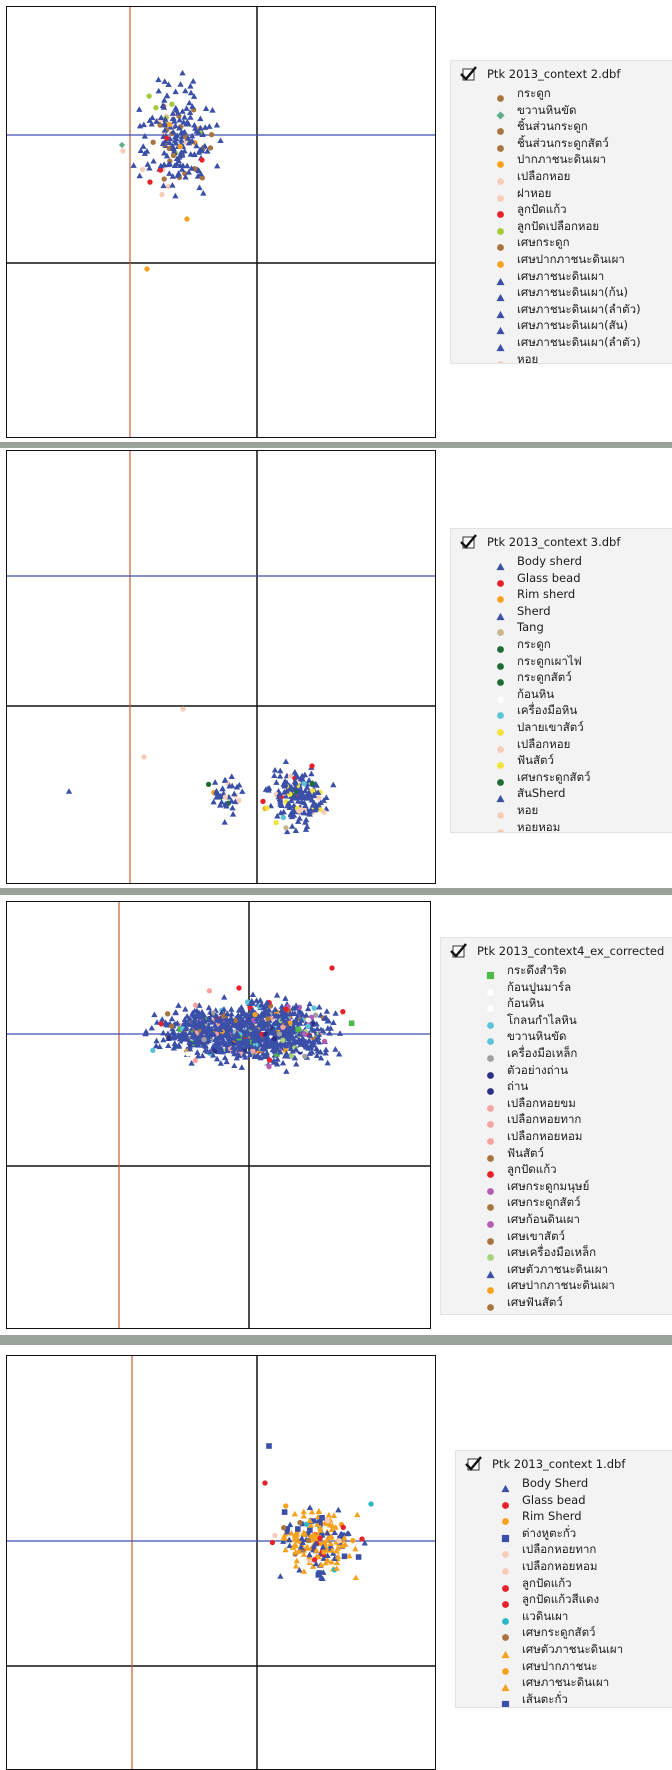 The width and height of the screenshot is (672, 1770). Describe the element at coordinates (556, 1103) in the screenshot. I see `legend-item: เปลือกหอยขม` at that location.